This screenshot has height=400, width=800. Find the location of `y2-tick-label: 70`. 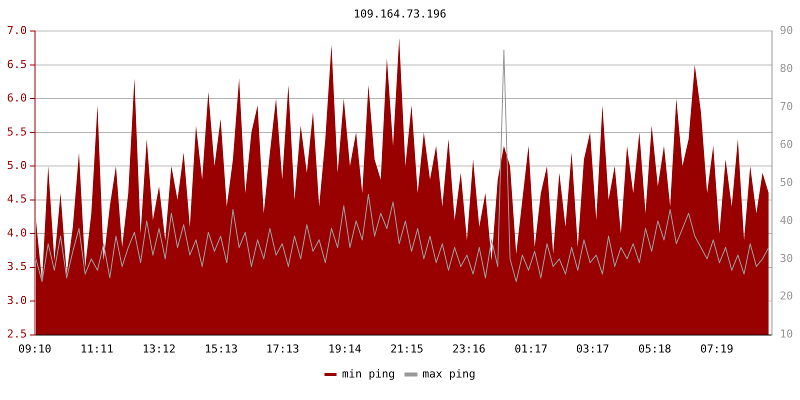

y2-tick-label: 70 is located at coordinates (787, 106).